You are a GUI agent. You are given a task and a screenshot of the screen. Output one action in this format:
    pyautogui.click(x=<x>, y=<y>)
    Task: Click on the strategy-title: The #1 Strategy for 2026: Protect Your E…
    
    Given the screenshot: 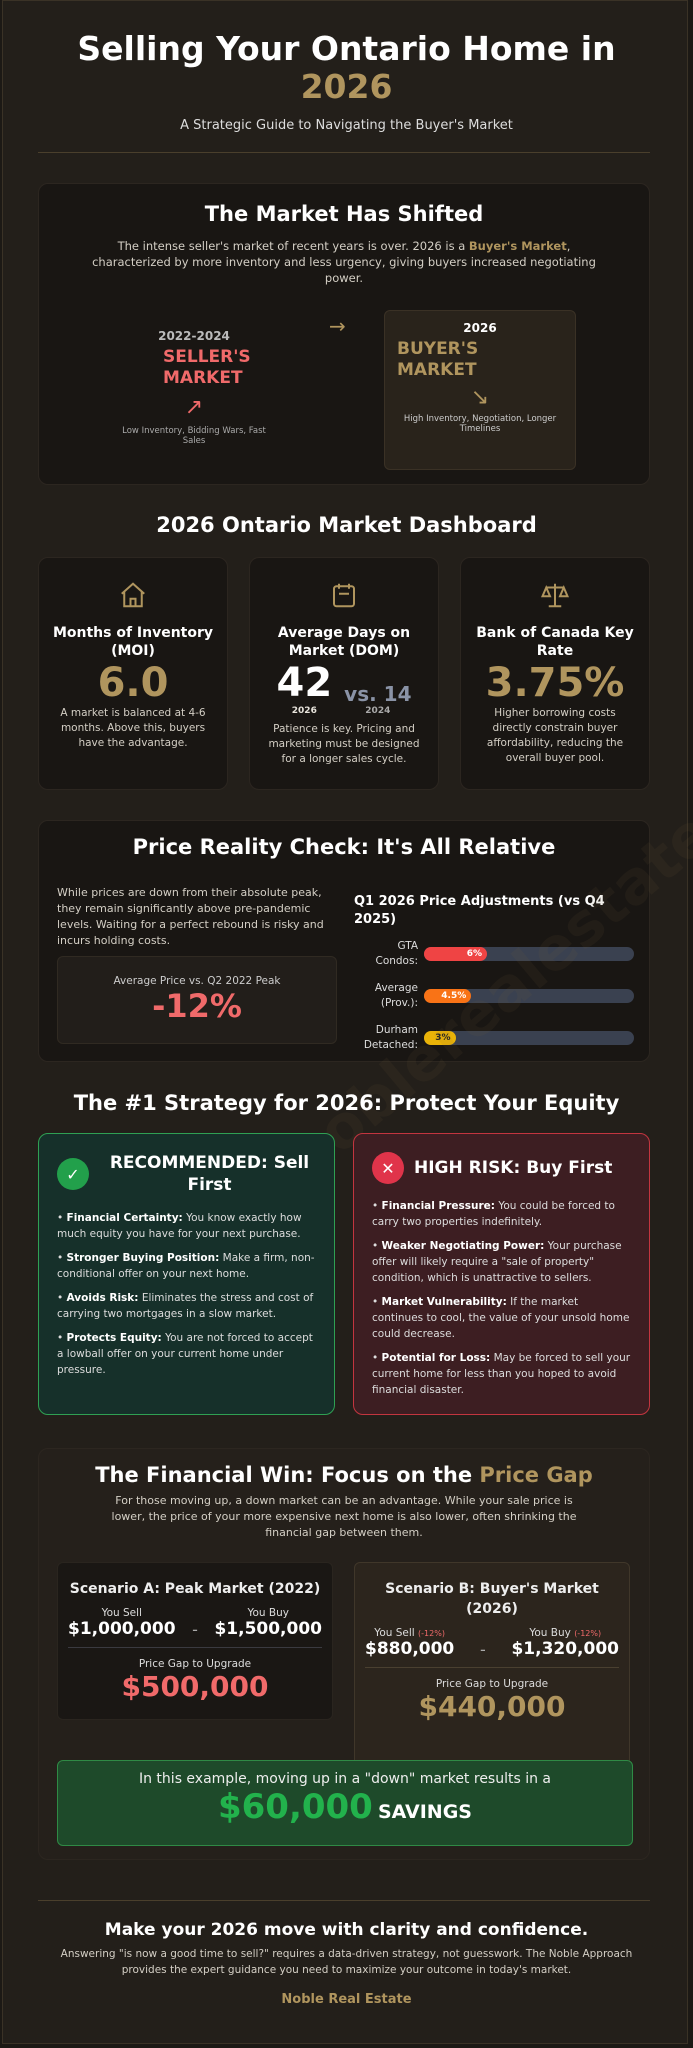 What is the action you would take?
    pyautogui.click(x=346, y=1103)
    